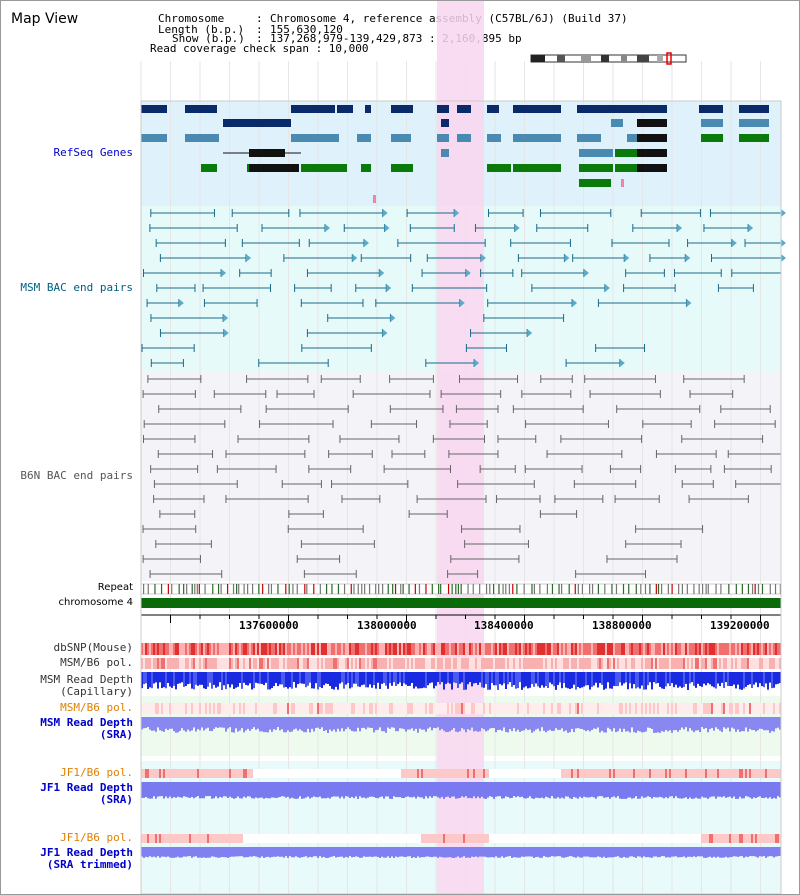 The height and width of the screenshot is (895, 800). I want to click on track-label-msm-read-depth-cap: MSM Read Depth (Capillary), so click(86, 685).